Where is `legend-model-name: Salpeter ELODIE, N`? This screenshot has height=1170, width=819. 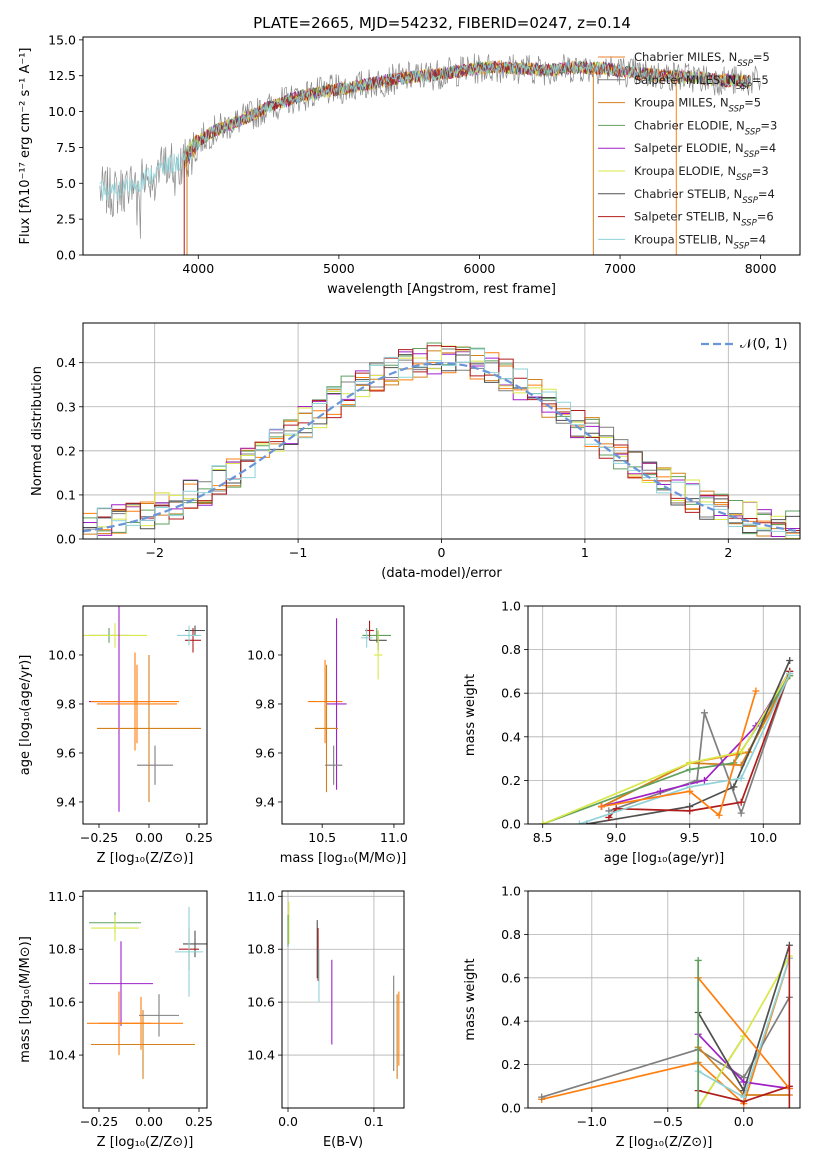 legend-model-name: Salpeter ELODIE, N is located at coordinates (689, 148).